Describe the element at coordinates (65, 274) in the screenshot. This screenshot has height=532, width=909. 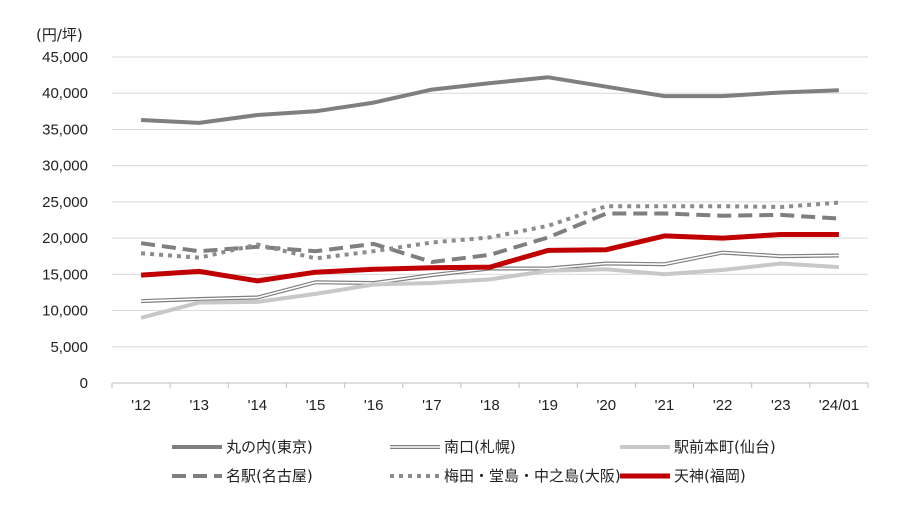
I see `y-tick-label: 15,000` at that location.